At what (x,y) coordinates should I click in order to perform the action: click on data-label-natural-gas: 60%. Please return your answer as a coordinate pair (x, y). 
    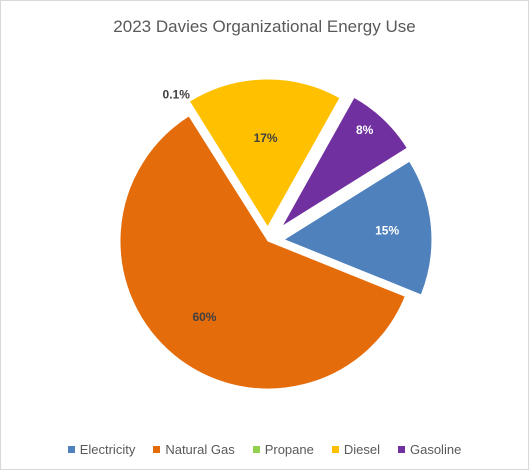
    Looking at the image, I should click on (204, 317).